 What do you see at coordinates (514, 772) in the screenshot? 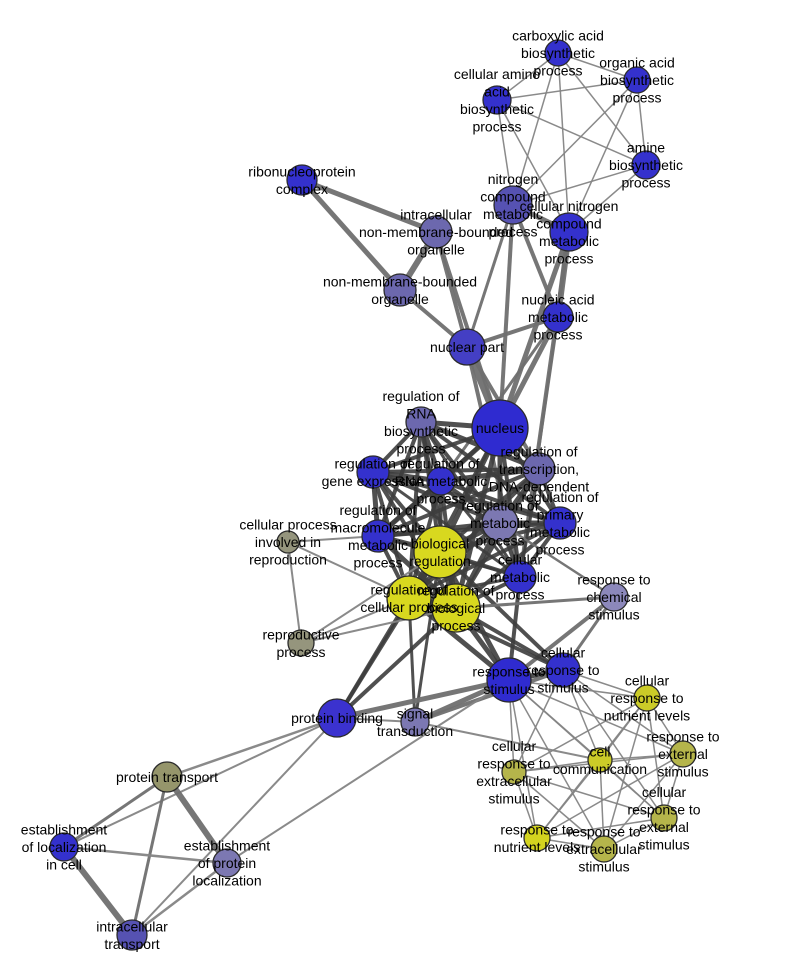
I see `node-cre` at bounding box center [514, 772].